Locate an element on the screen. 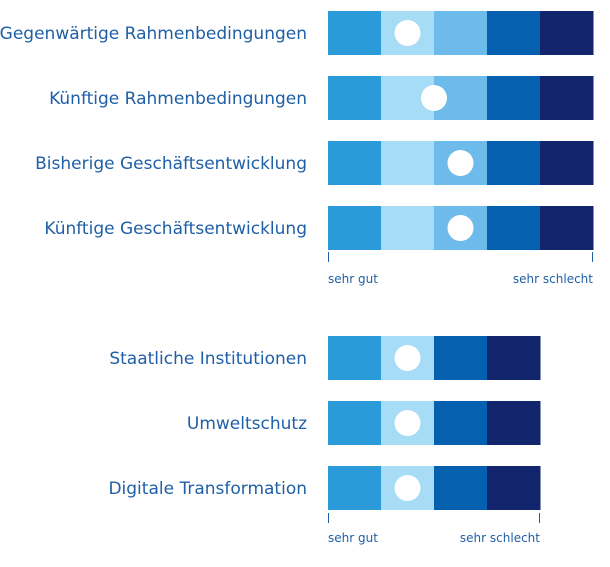 This screenshot has height=567, width=610. row-label: Digitale Transformation is located at coordinates (207, 489).